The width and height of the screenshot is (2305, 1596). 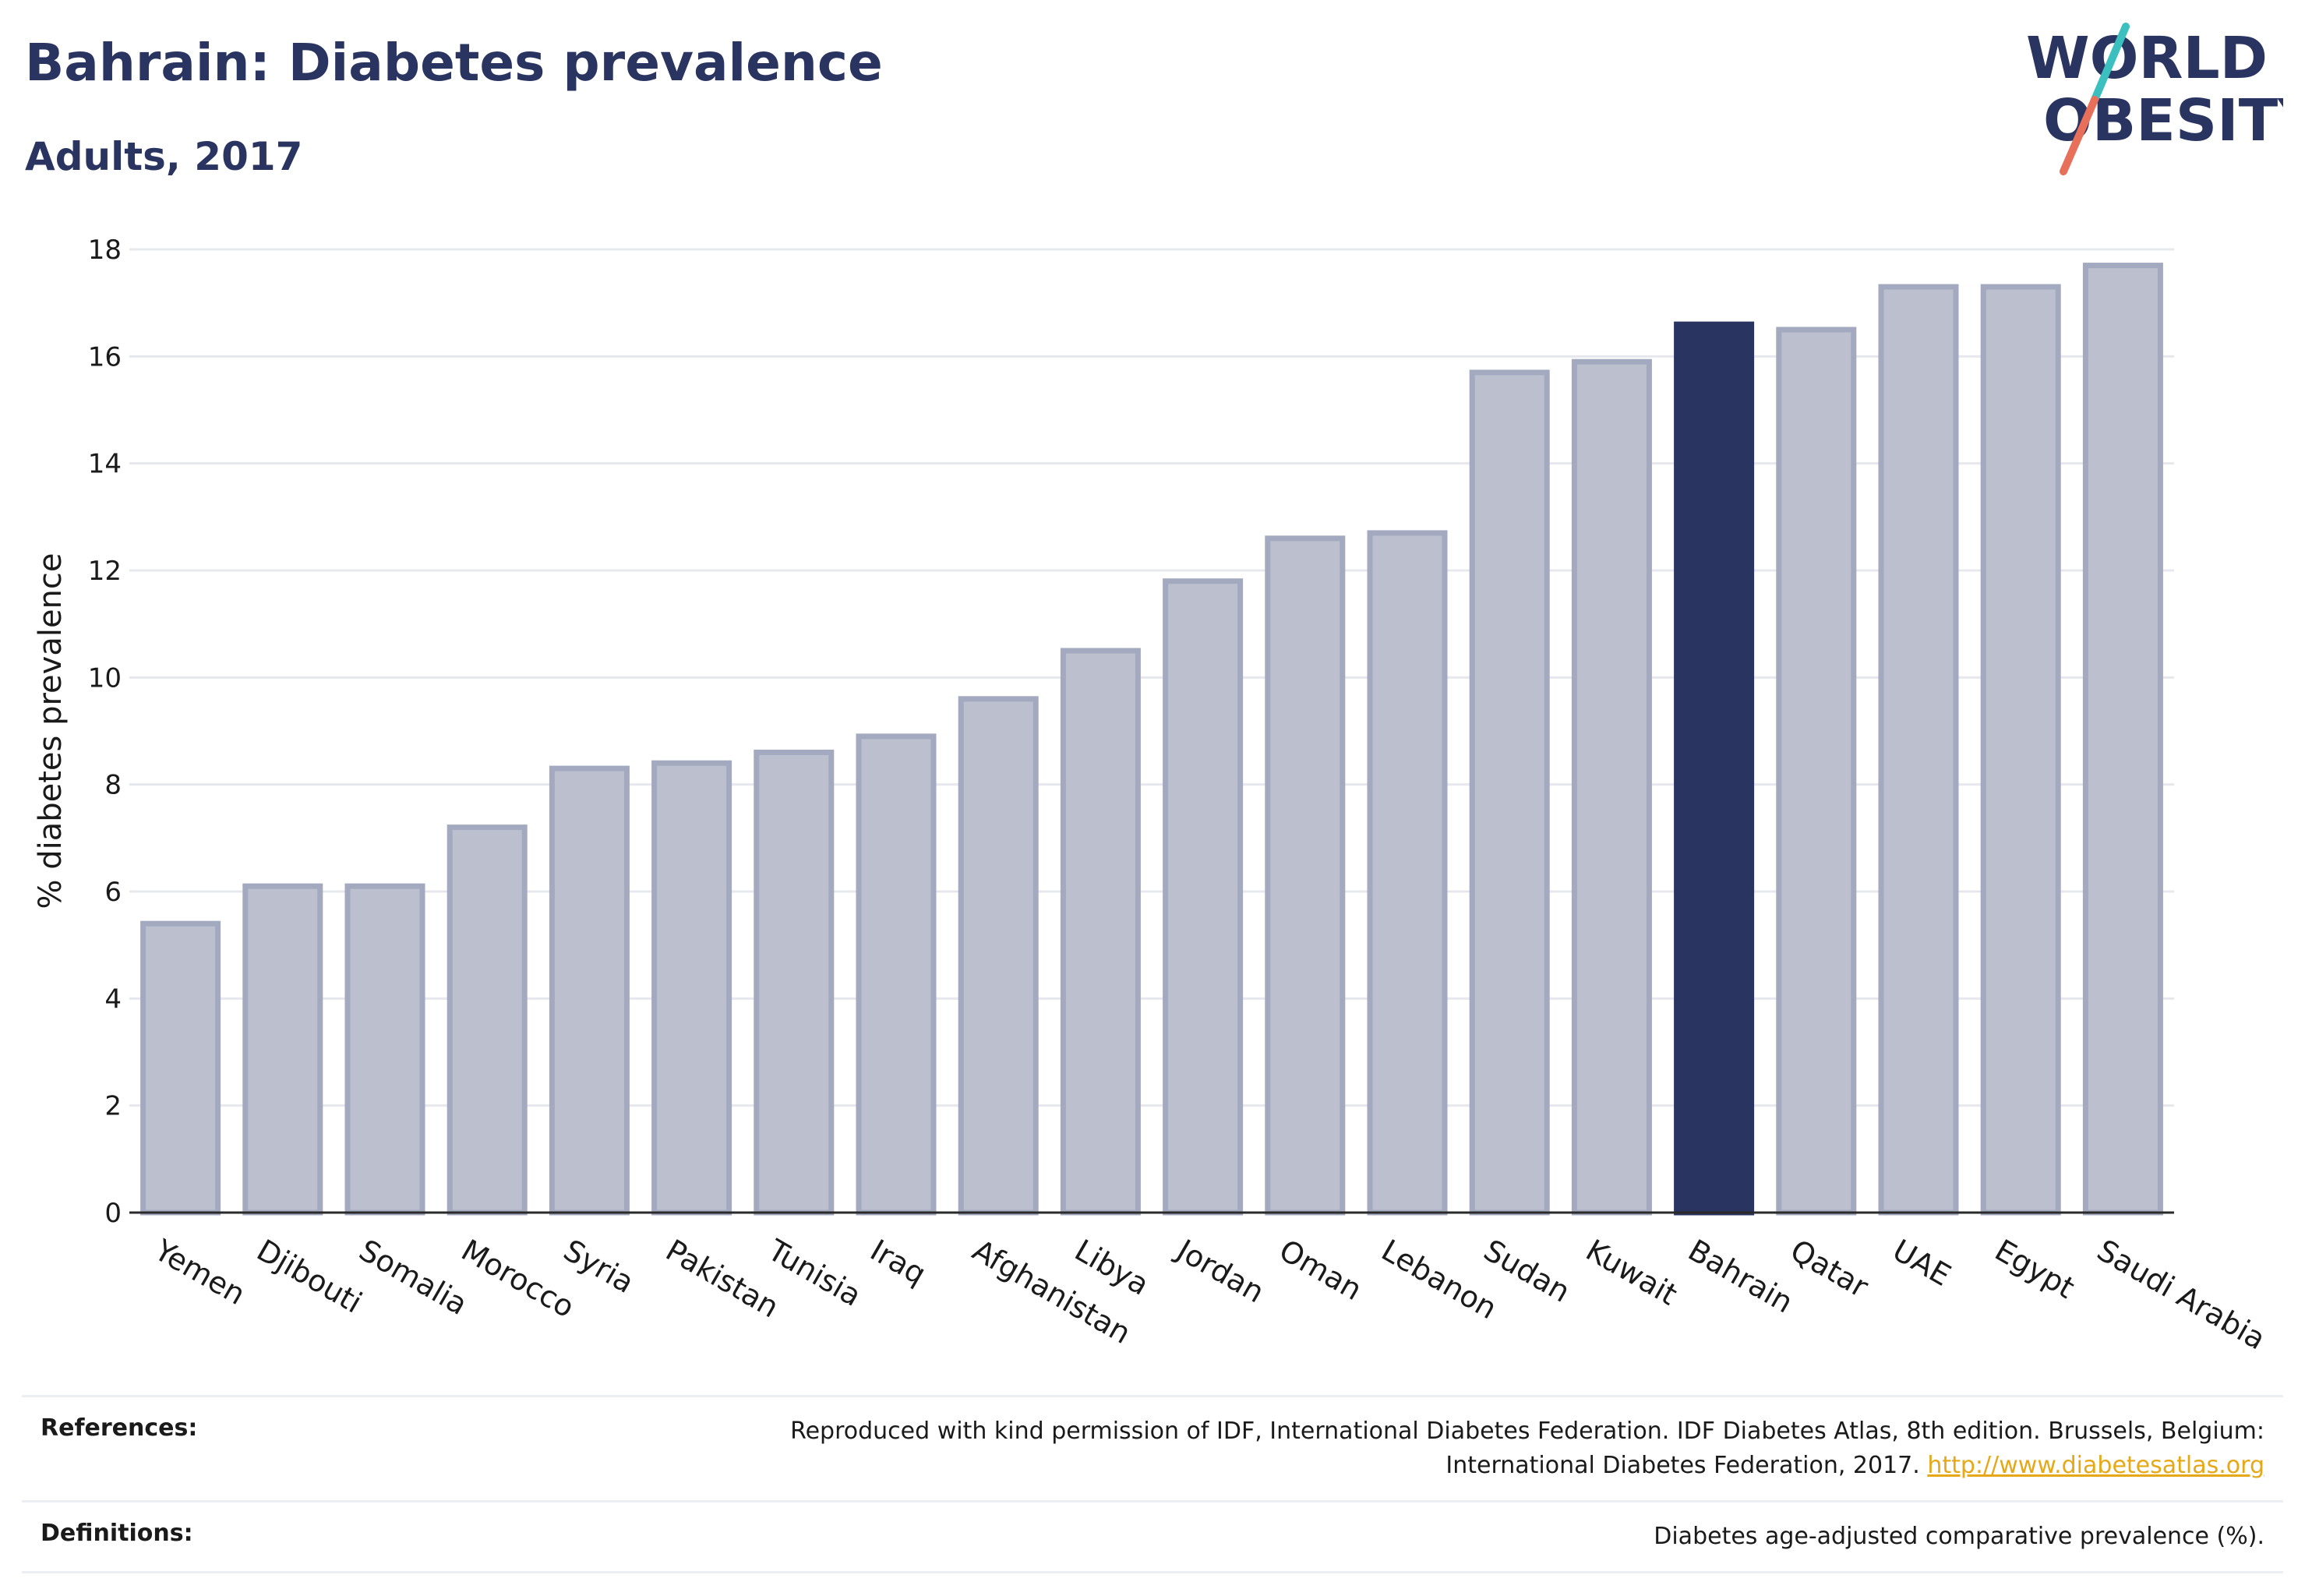 I want to click on bar-somalia, so click(x=384, y=1049).